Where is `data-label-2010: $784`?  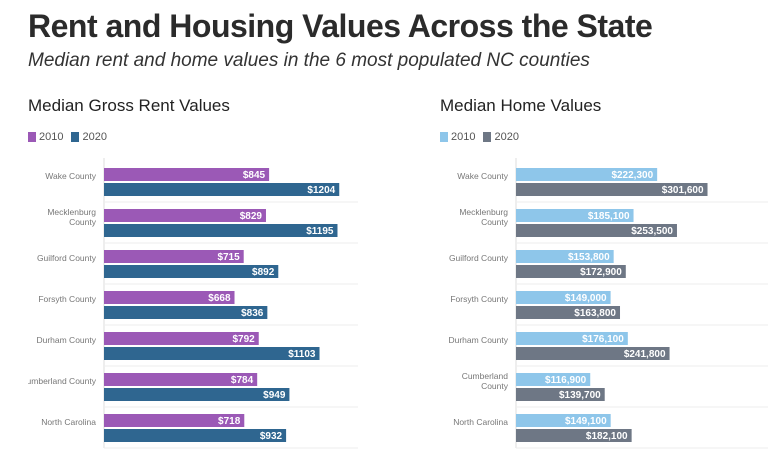 data-label-2010: $784 is located at coordinates (242, 380).